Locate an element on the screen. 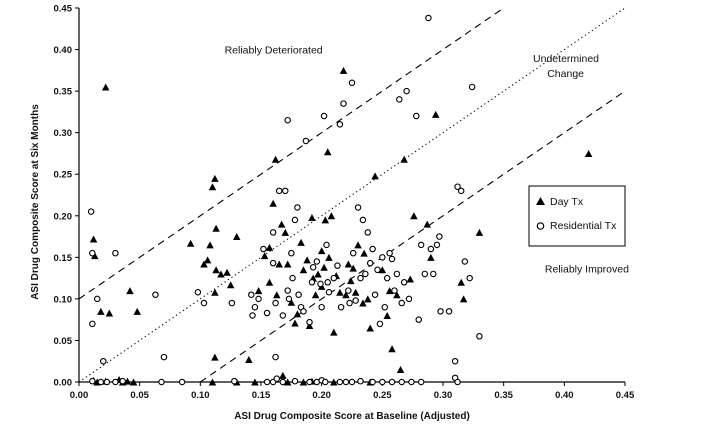 Image resolution: width=702 pixels, height=425 pixels. triangle-icon is located at coordinates (540, 201).